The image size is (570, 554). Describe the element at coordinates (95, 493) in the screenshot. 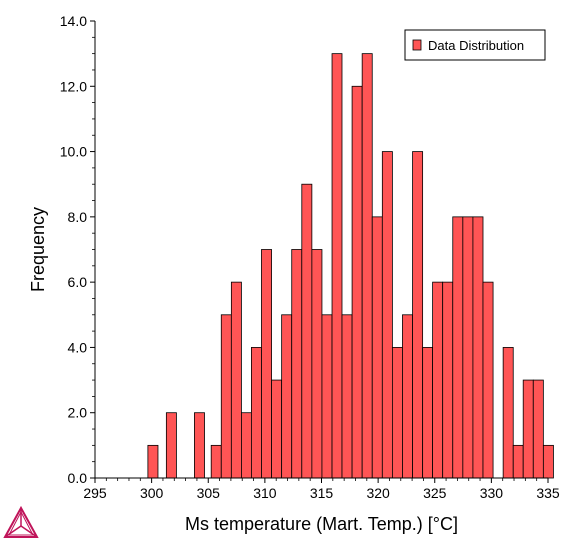

I see `x-tick-label: 295` at that location.